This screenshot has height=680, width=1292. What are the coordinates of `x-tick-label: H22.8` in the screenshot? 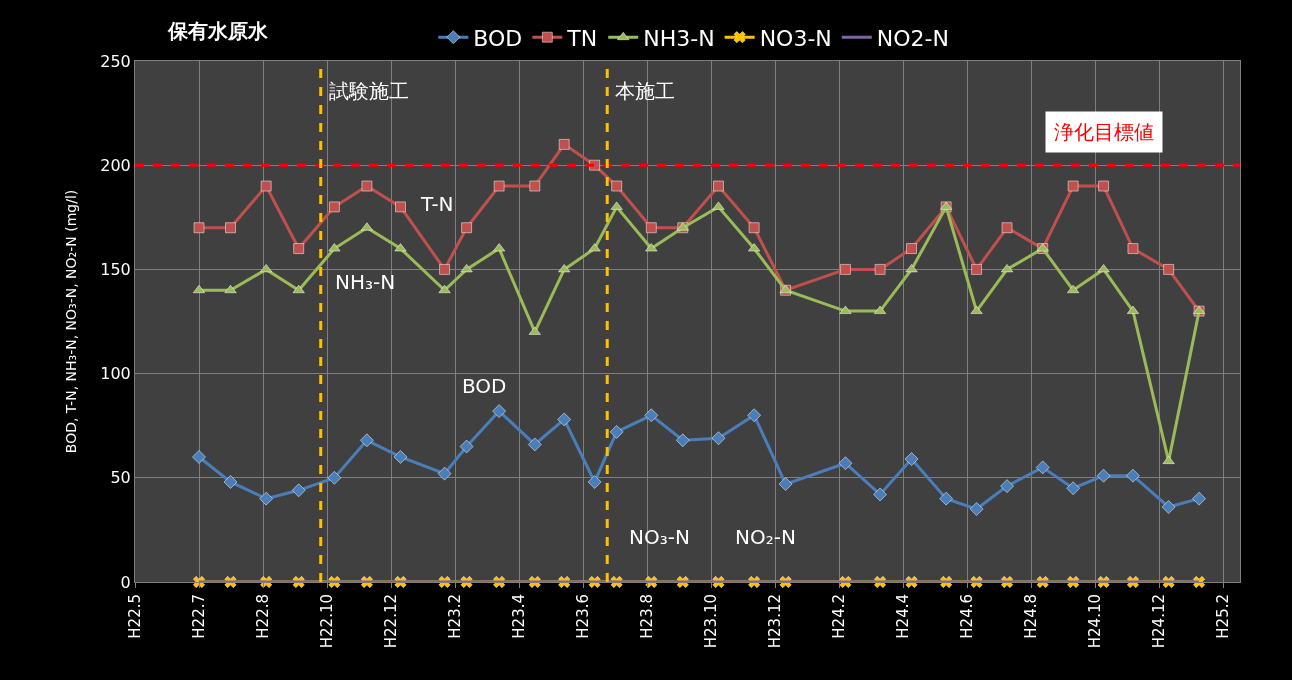 It's located at (262, 616).